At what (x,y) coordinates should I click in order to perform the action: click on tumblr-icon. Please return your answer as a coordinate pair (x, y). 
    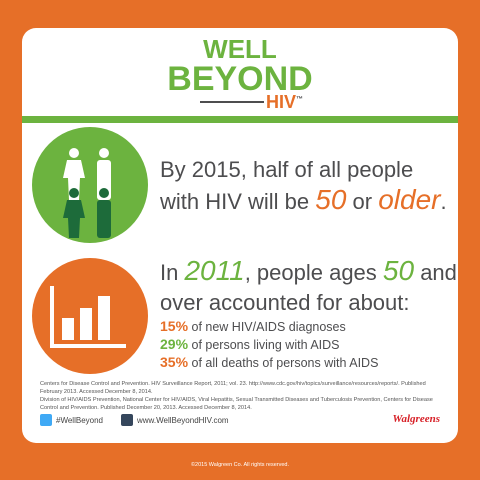
    Looking at the image, I should click on (127, 420).